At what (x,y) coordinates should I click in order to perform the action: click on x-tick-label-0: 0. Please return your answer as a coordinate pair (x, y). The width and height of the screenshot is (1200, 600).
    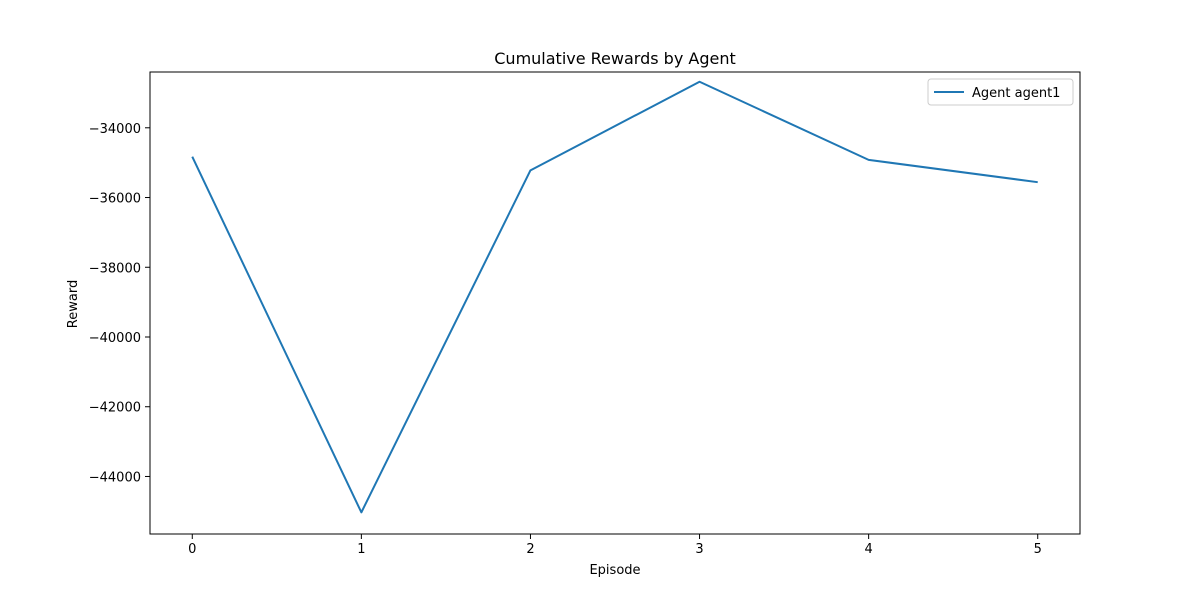
    Looking at the image, I should click on (192, 549).